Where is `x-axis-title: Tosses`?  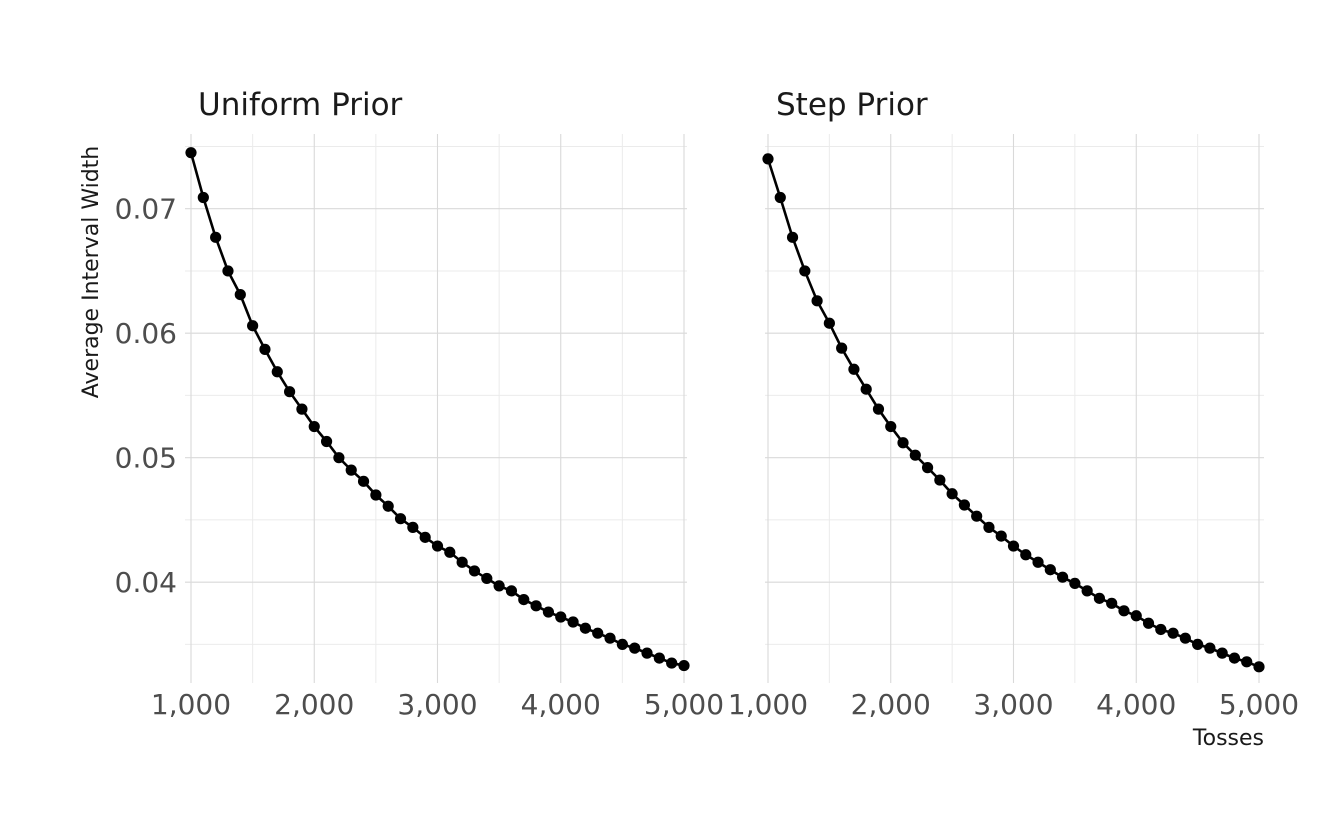
x-axis-title: Tosses is located at coordinates (1228, 738).